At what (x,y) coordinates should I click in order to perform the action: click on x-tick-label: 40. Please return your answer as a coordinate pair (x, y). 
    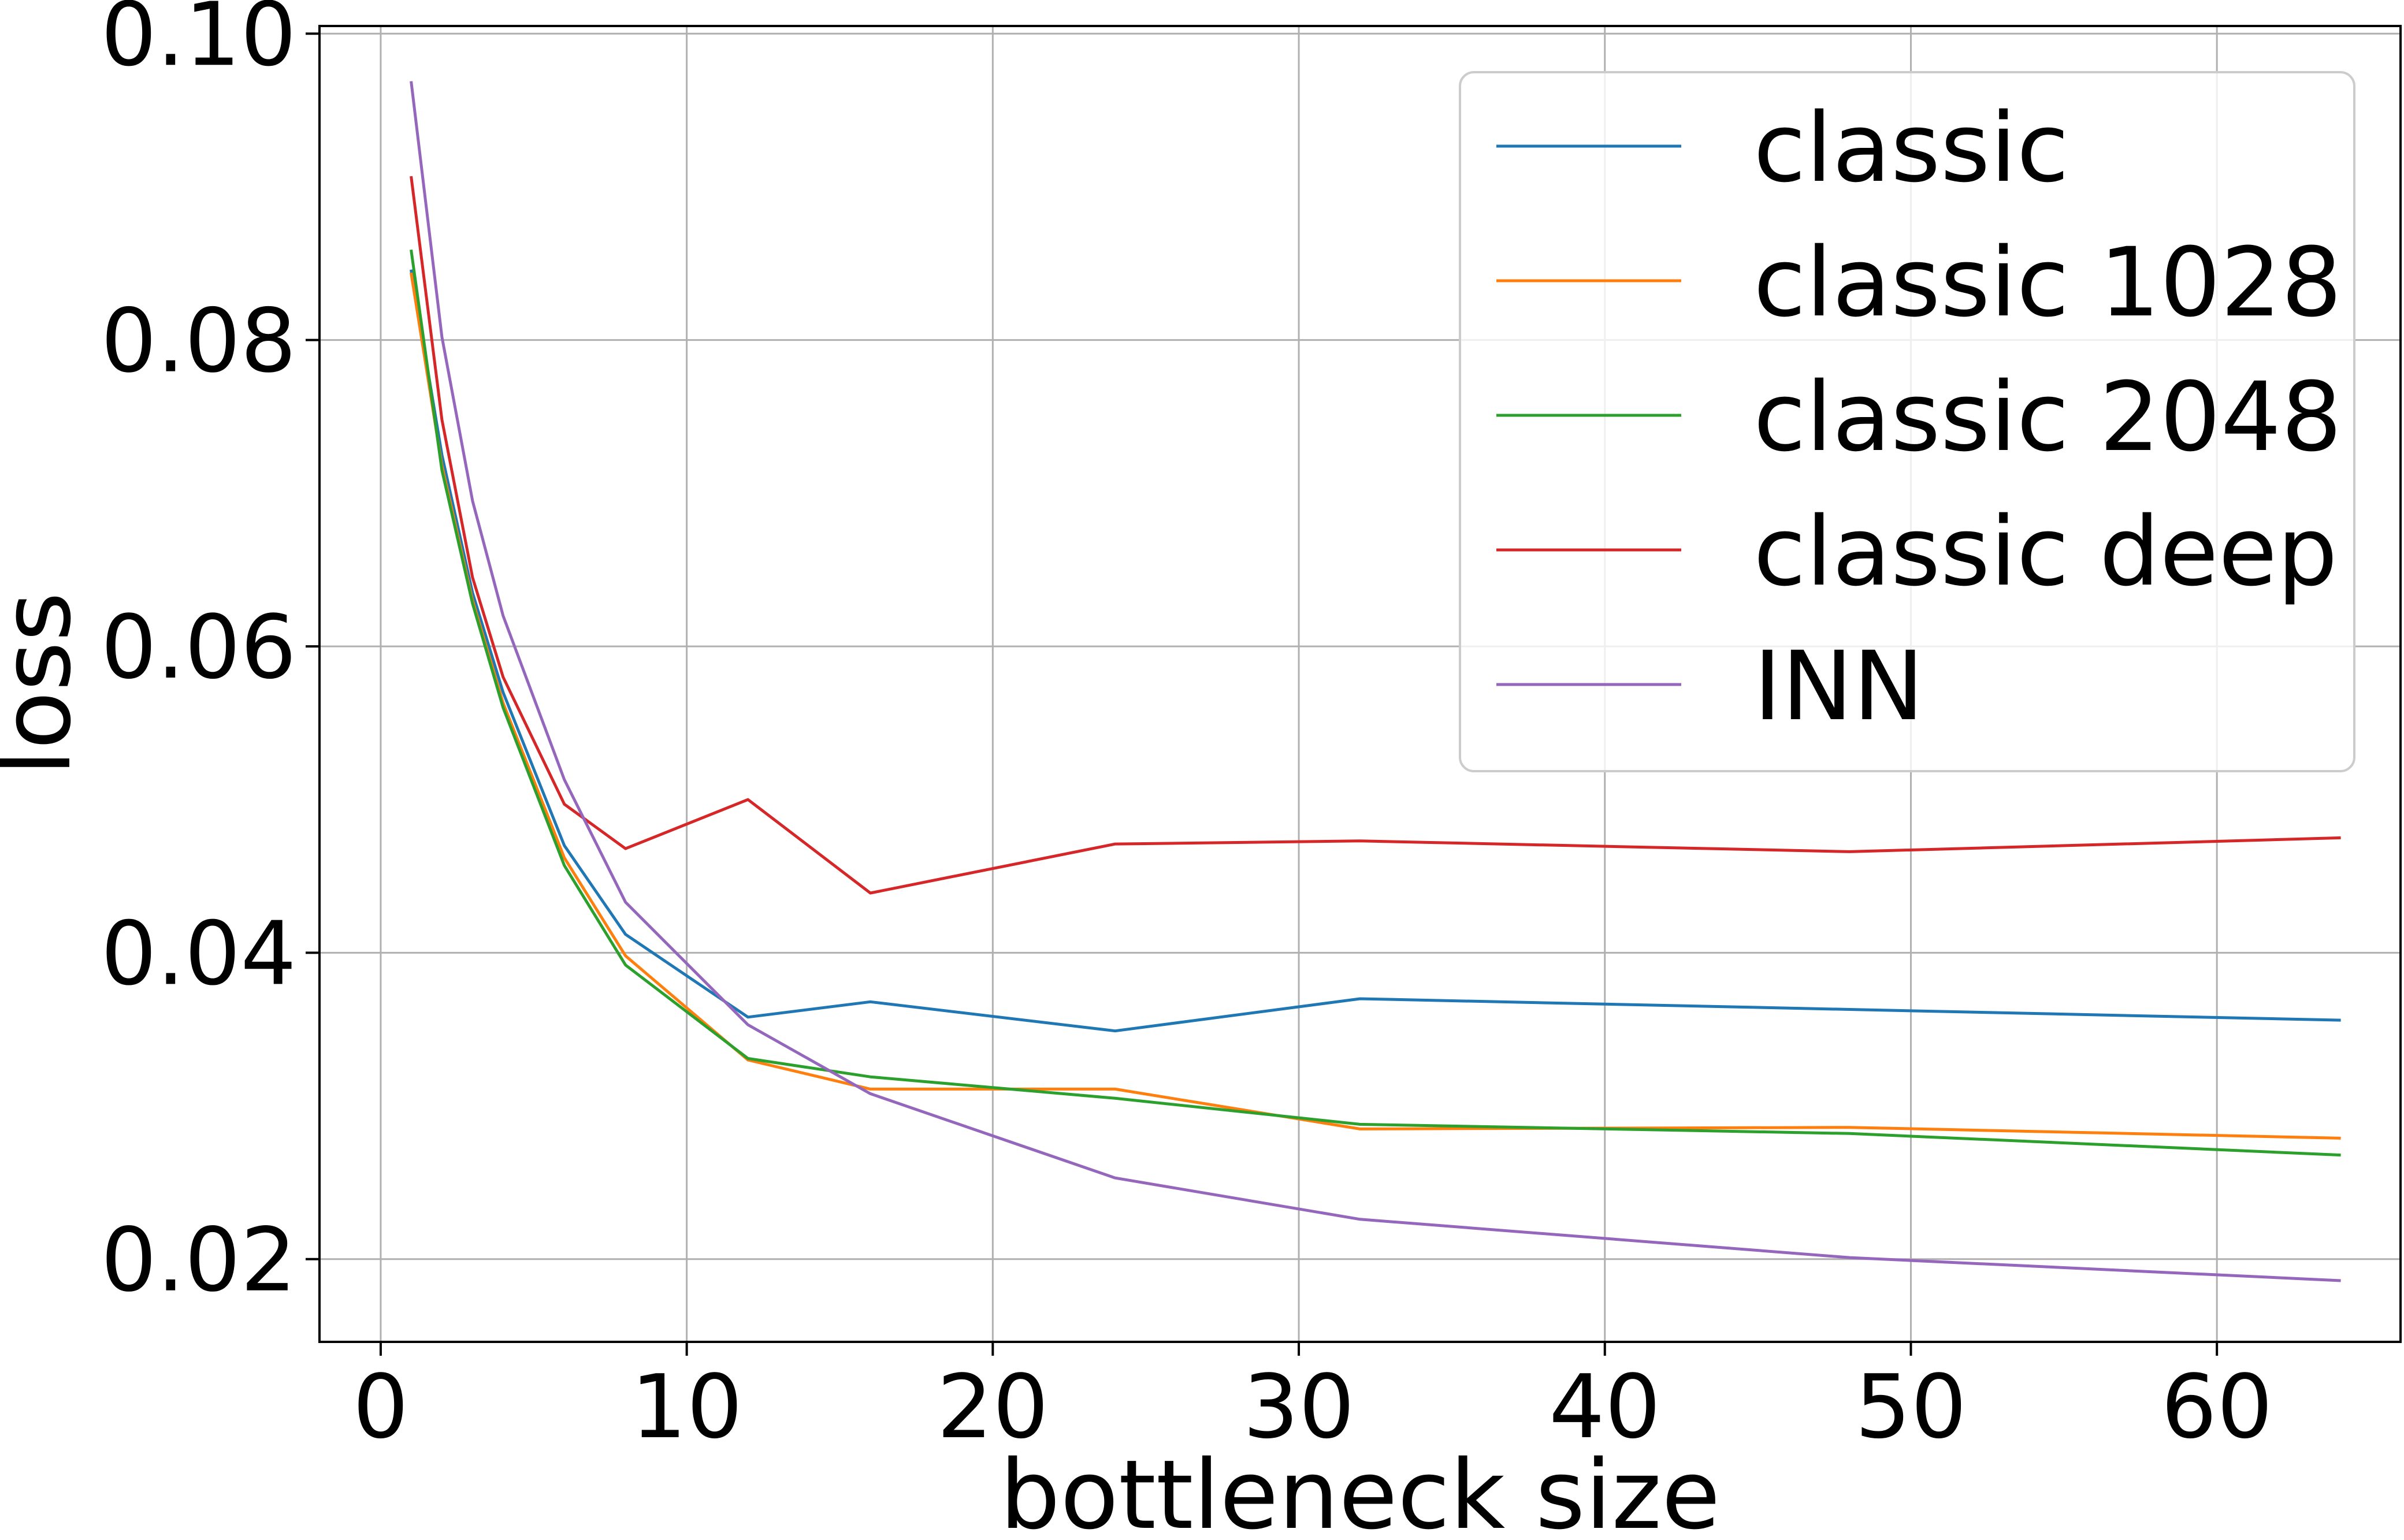
    Looking at the image, I should click on (1604, 1407).